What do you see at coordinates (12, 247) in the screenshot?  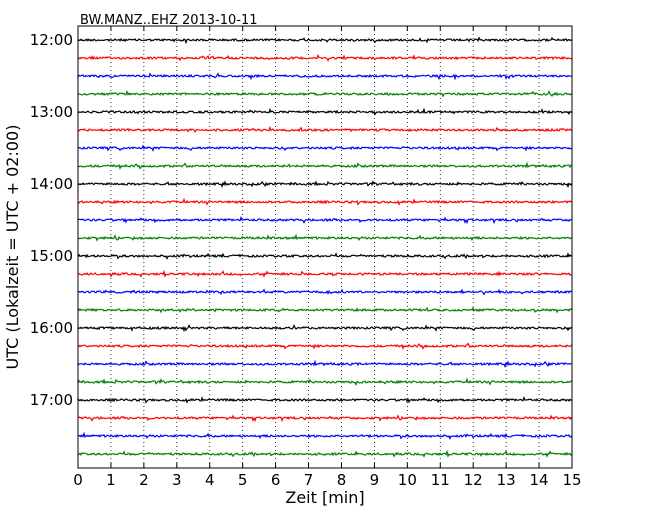 I see `y-axis-label: UTC (Lokalzeit = UTC + 02:00)` at bounding box center [12, 247].